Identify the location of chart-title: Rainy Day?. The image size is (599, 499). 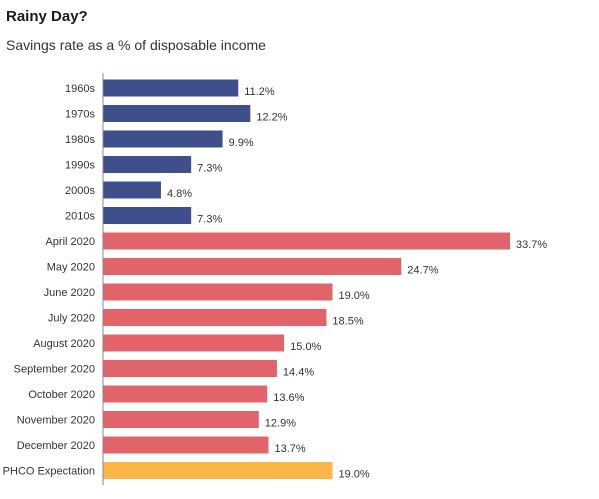
(47, 16).